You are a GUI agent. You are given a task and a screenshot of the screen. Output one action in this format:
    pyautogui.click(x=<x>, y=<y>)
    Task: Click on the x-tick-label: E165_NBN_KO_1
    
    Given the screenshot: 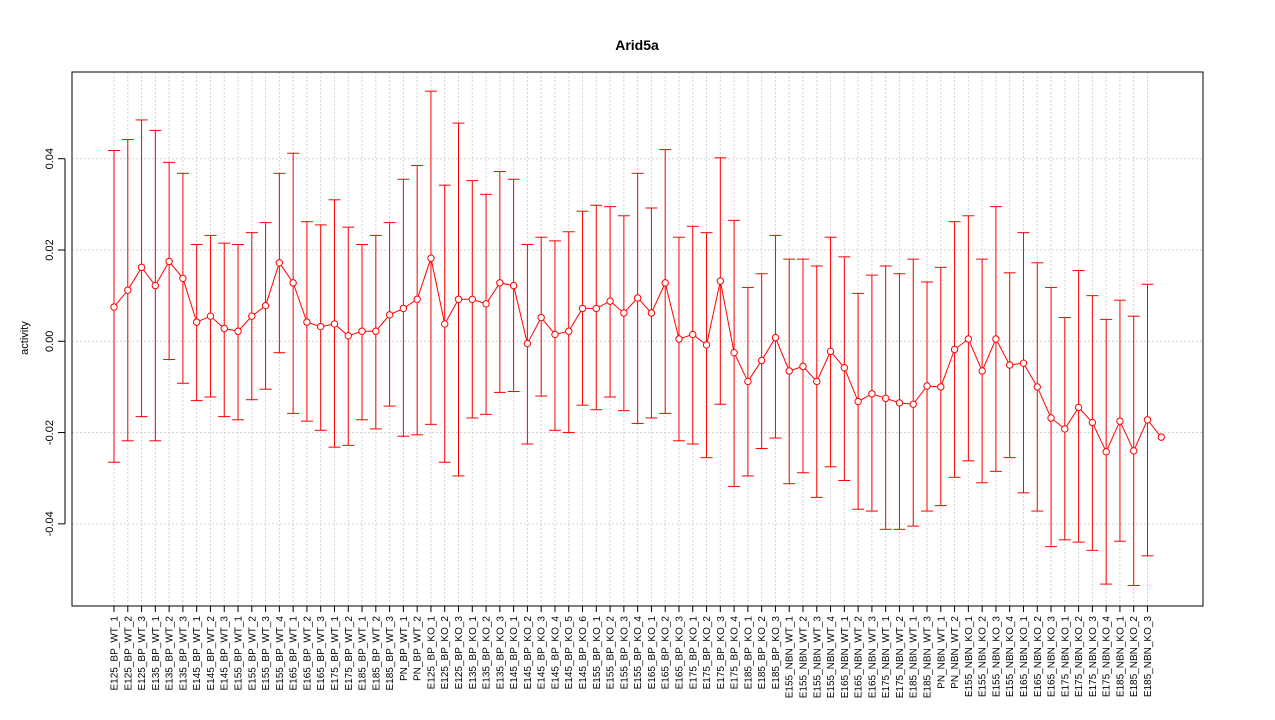 What is the action you would take?
    pyautogui.click(x=1024, y=657)
    